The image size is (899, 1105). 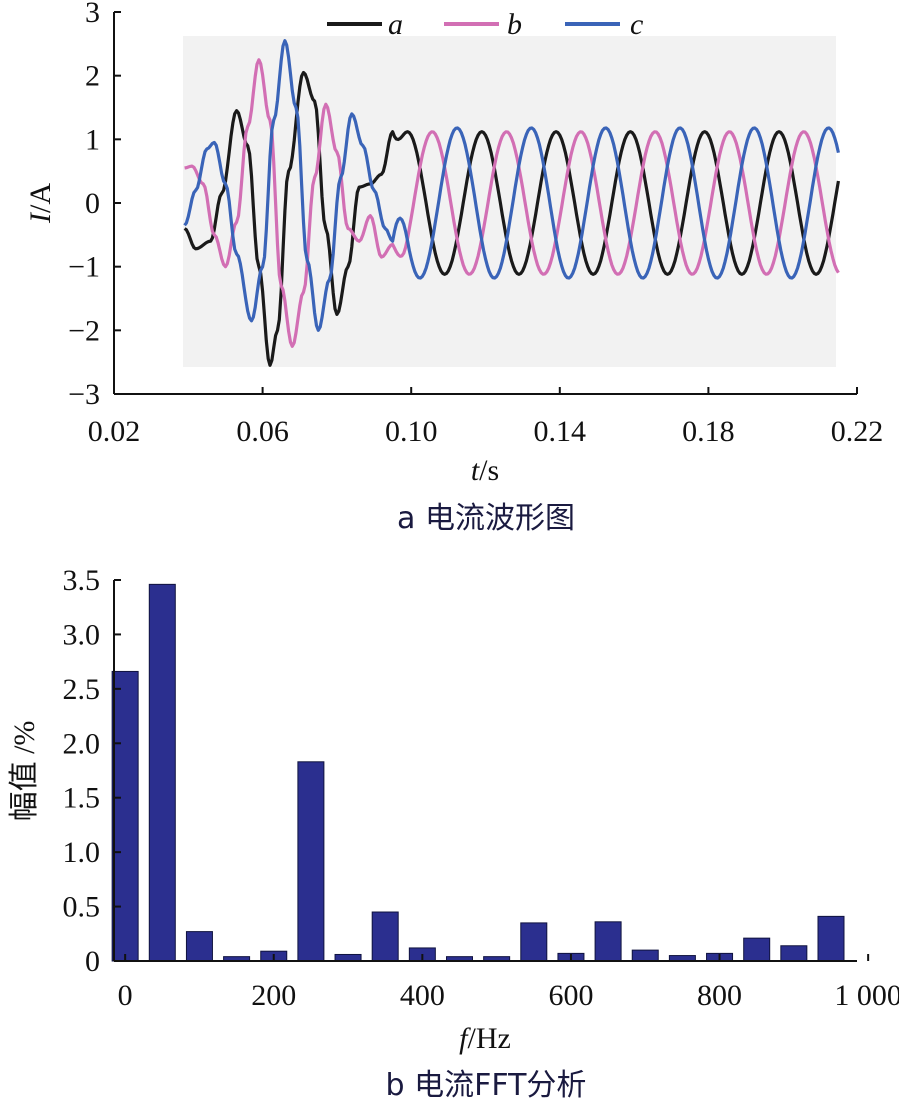 I want to click on chart-a-y-tick-label: −1, so click(x=84, y=267).